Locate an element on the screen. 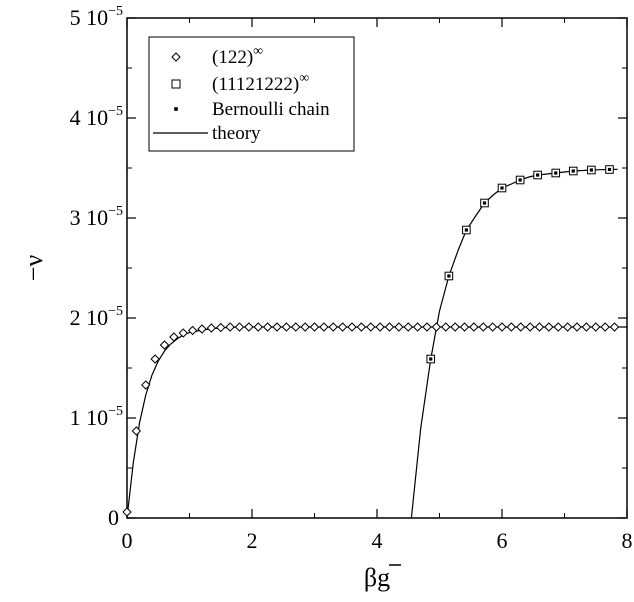 This screenshot has height=602, width=634. y-tick-label: 3 10−5 is located at coordinates (96, 217).